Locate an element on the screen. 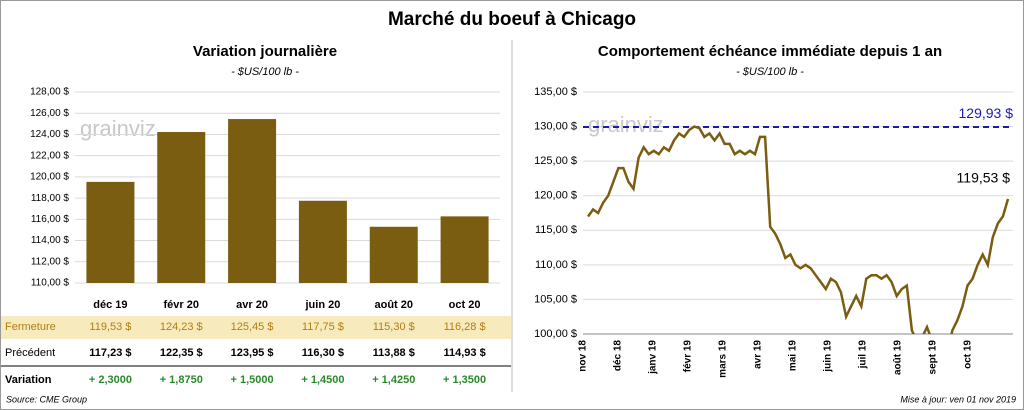 The height and width of the screenshot is (410, 1024). row-label: Fermeture is located at coordinates (30, 327).